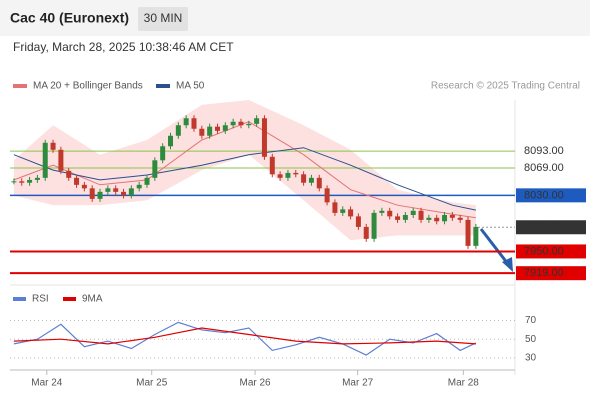  What do you see at coordinates (190, 86) in the screenshot?
I see `legend-label: MA 50` at bounding box center [190, 86].